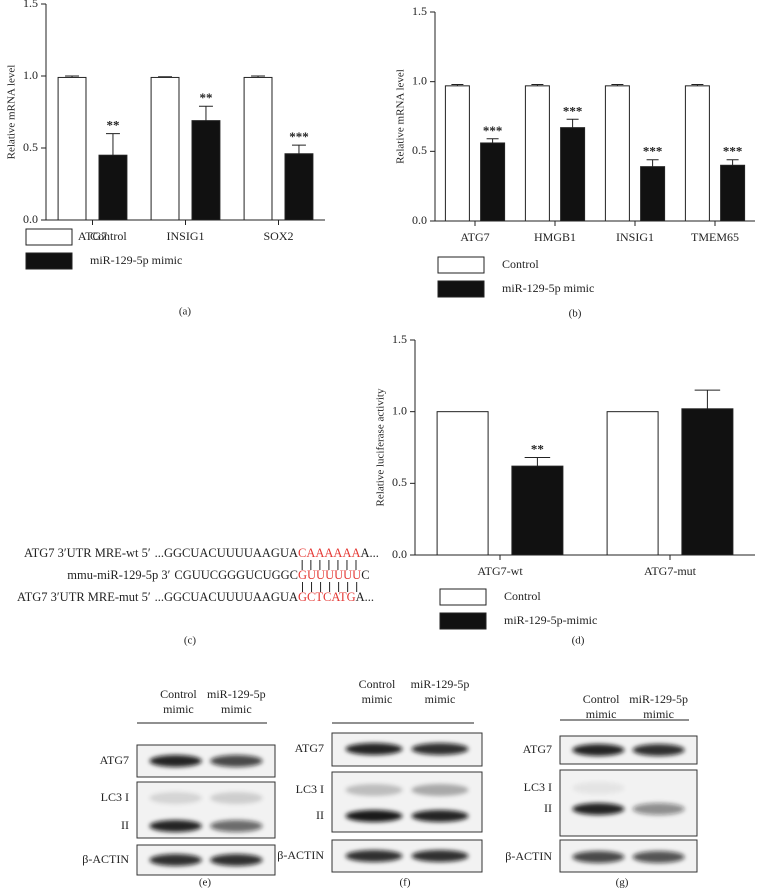 The height and width of the screenshot is (890, 771). I want to click on panel-label: (b), so click(575, 314).